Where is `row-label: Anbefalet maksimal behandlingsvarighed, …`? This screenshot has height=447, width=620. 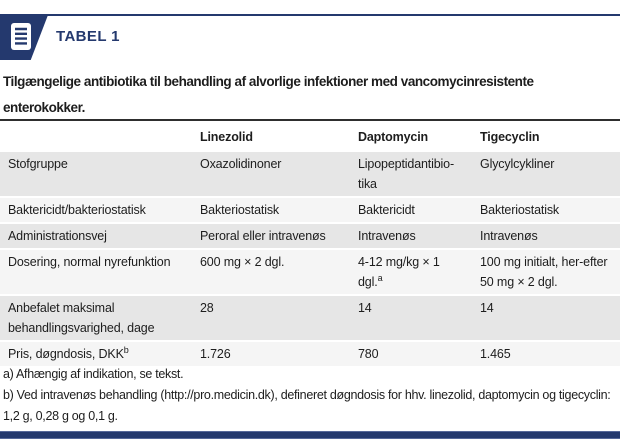 row-label: Anbefalet maksimal behandlingsvarighed, … is located at coordinates (81, 318).